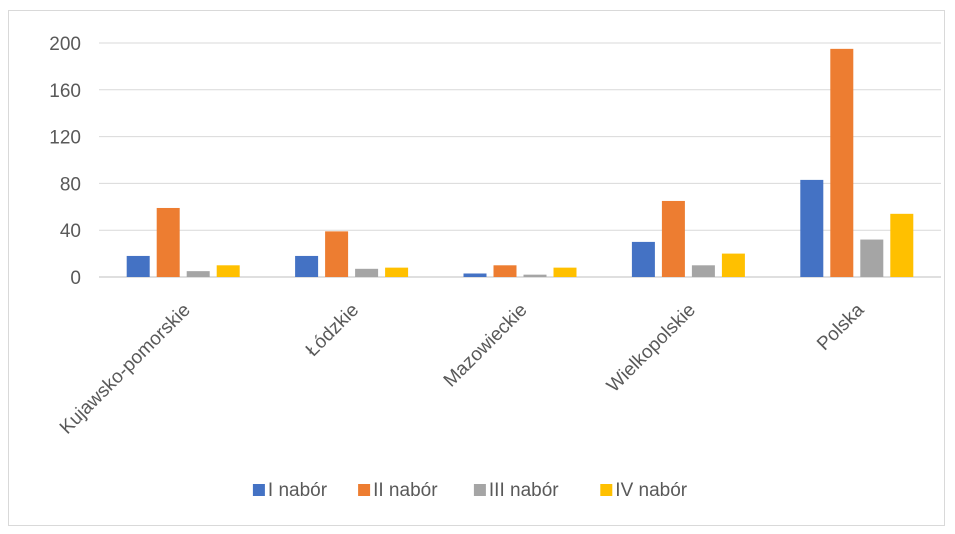 Image resolution: width=955 pixels, height=534 pixels. Describe the element at coordinates (65, 44) in the screenshot. I see `y-tick-label: 200` at that location.